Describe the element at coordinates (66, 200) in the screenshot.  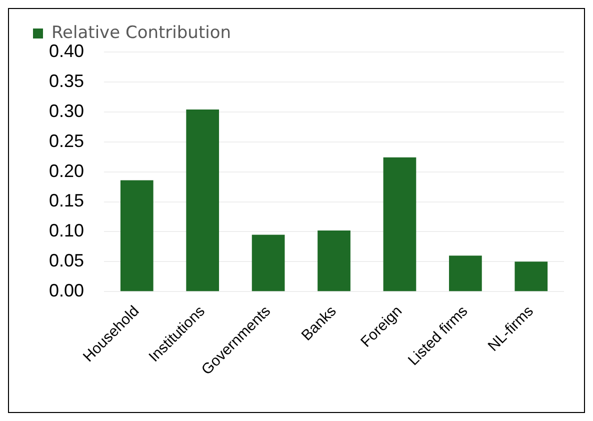
I see `y-tick-label: 0.15` at that location.